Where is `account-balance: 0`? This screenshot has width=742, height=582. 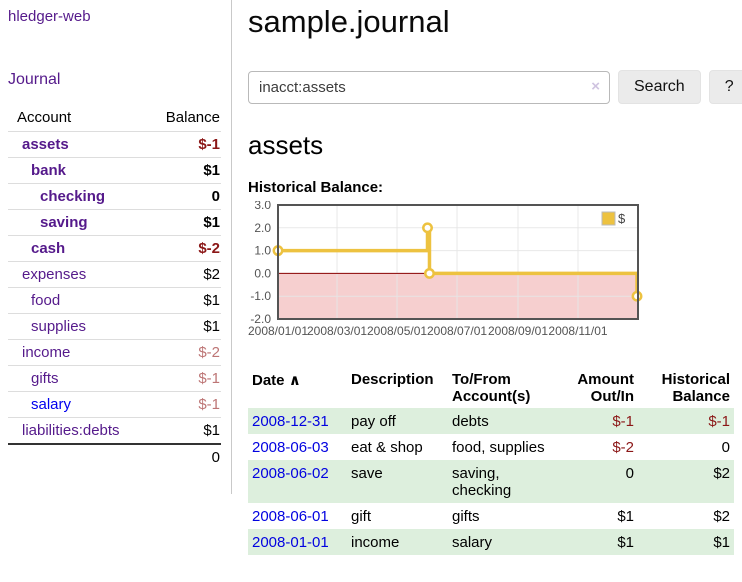
account-balance: 0 is located at coordinates (215, 196).